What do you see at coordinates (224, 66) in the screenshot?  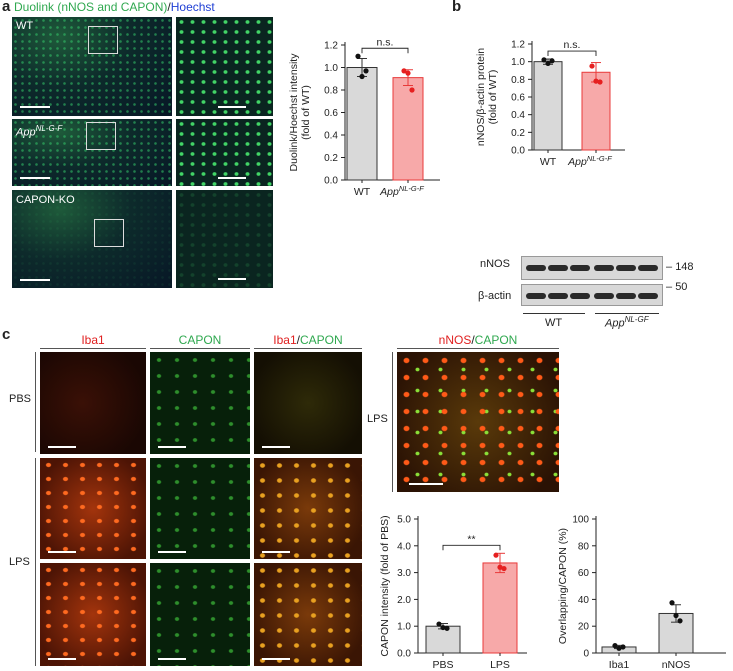 I see `wt-zoom-image` at bounding box center [224, 66].